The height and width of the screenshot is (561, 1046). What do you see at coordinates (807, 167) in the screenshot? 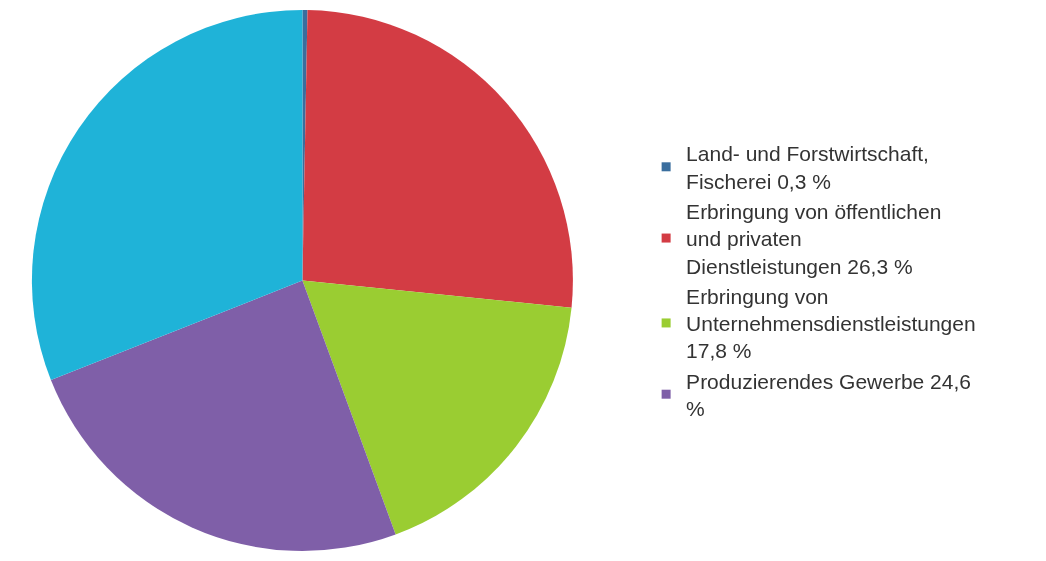
I see `legend-label: Land- und Forstwirtschaft, Fischerei 0,3 %` at bounding box center [807, 167].